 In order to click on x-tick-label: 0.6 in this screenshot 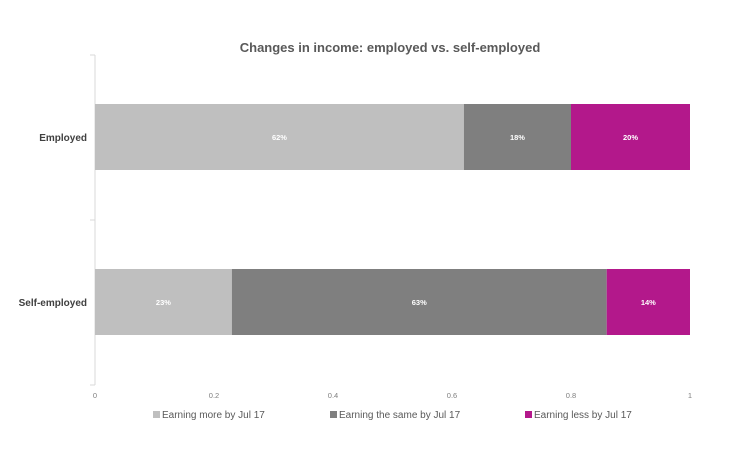, I will do `click(452, 395)`.